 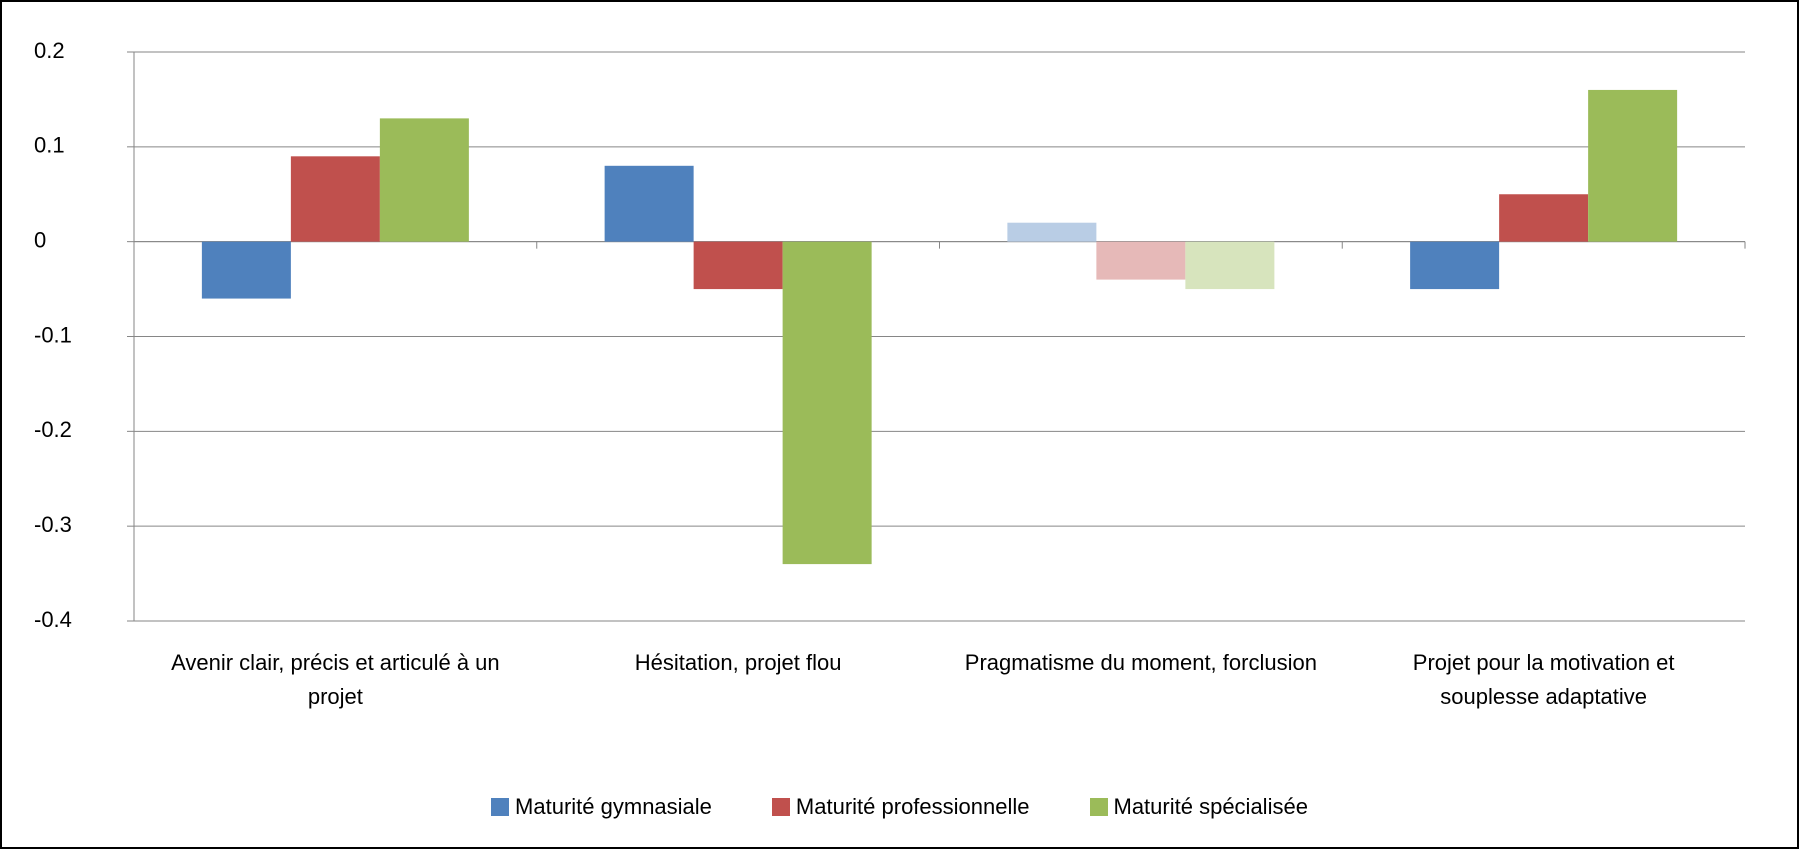 I want to click on y-tick-label: 0.2, so click(x=49, y=50).